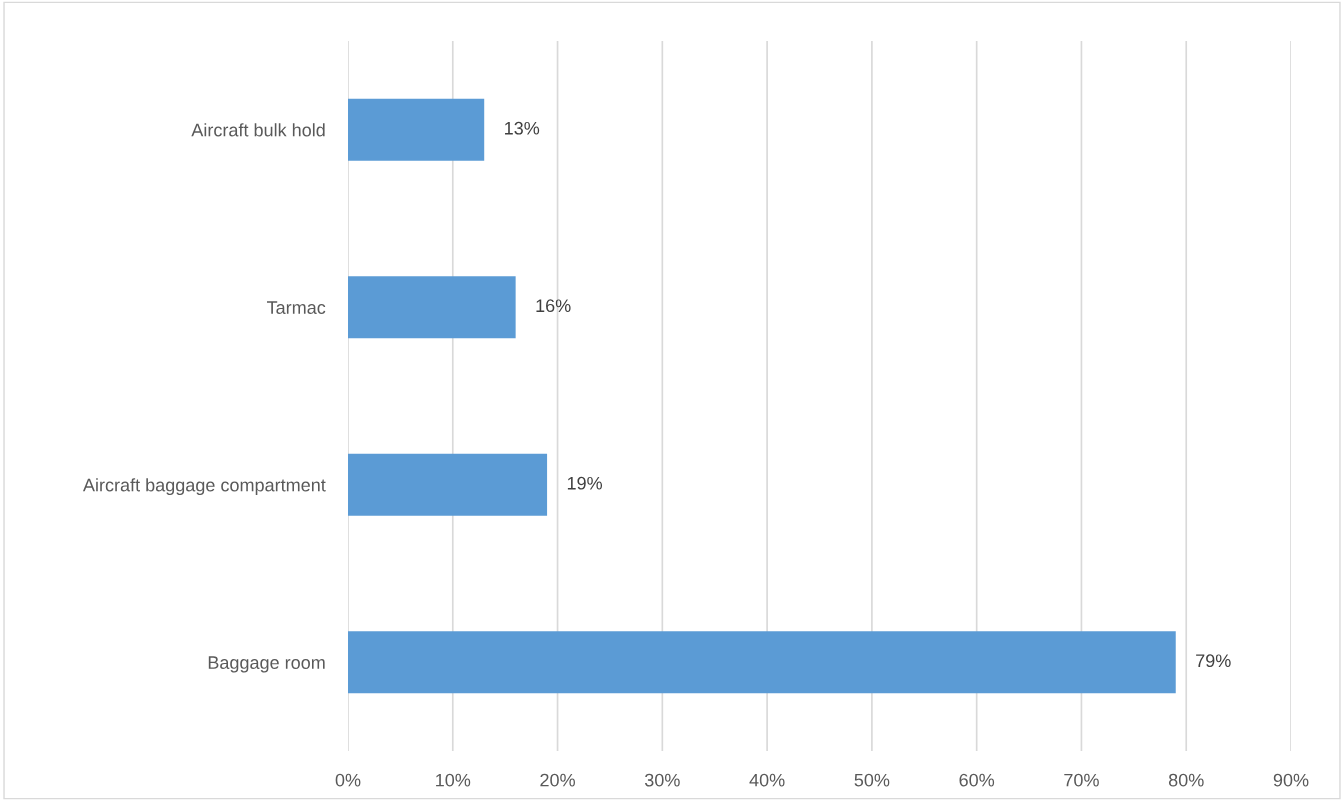  I want to click on x-tick-label: 70%, so click(1081, 780).